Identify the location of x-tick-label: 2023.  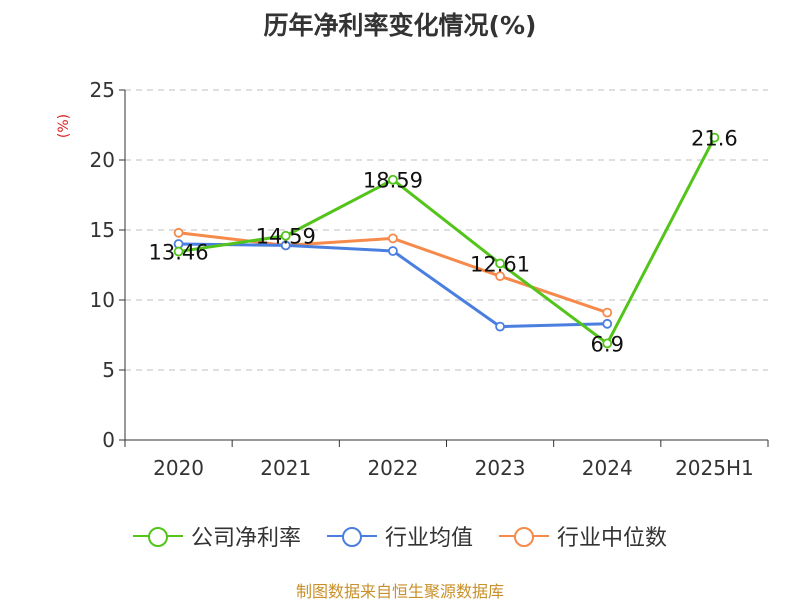
(500, 468).